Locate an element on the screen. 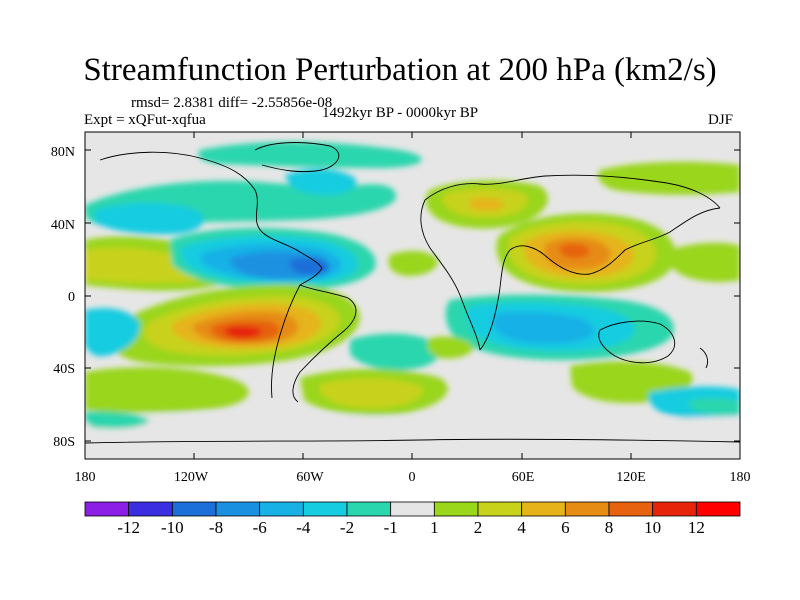  colorbar-label: 8 is located at coordinates (609, 527).